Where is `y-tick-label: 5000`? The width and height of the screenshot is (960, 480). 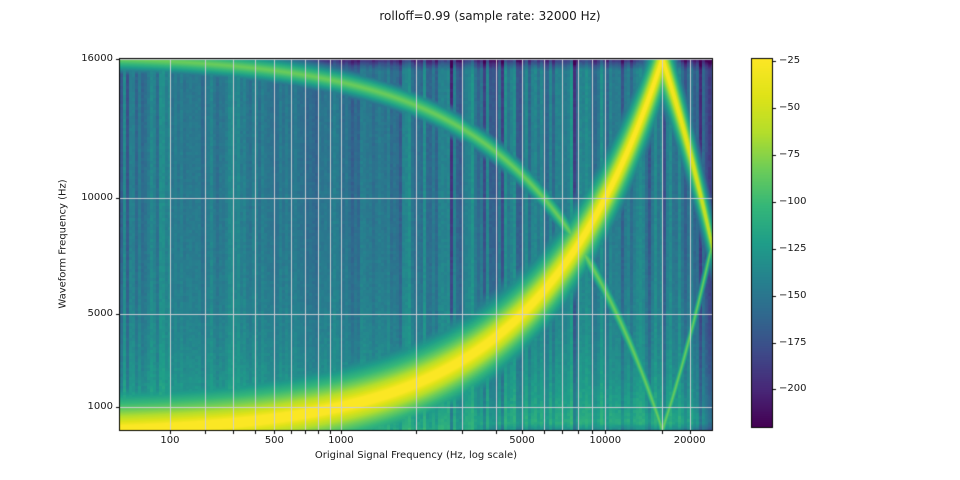
y-tick-label: 5000 is located at coordinates (100, 314).